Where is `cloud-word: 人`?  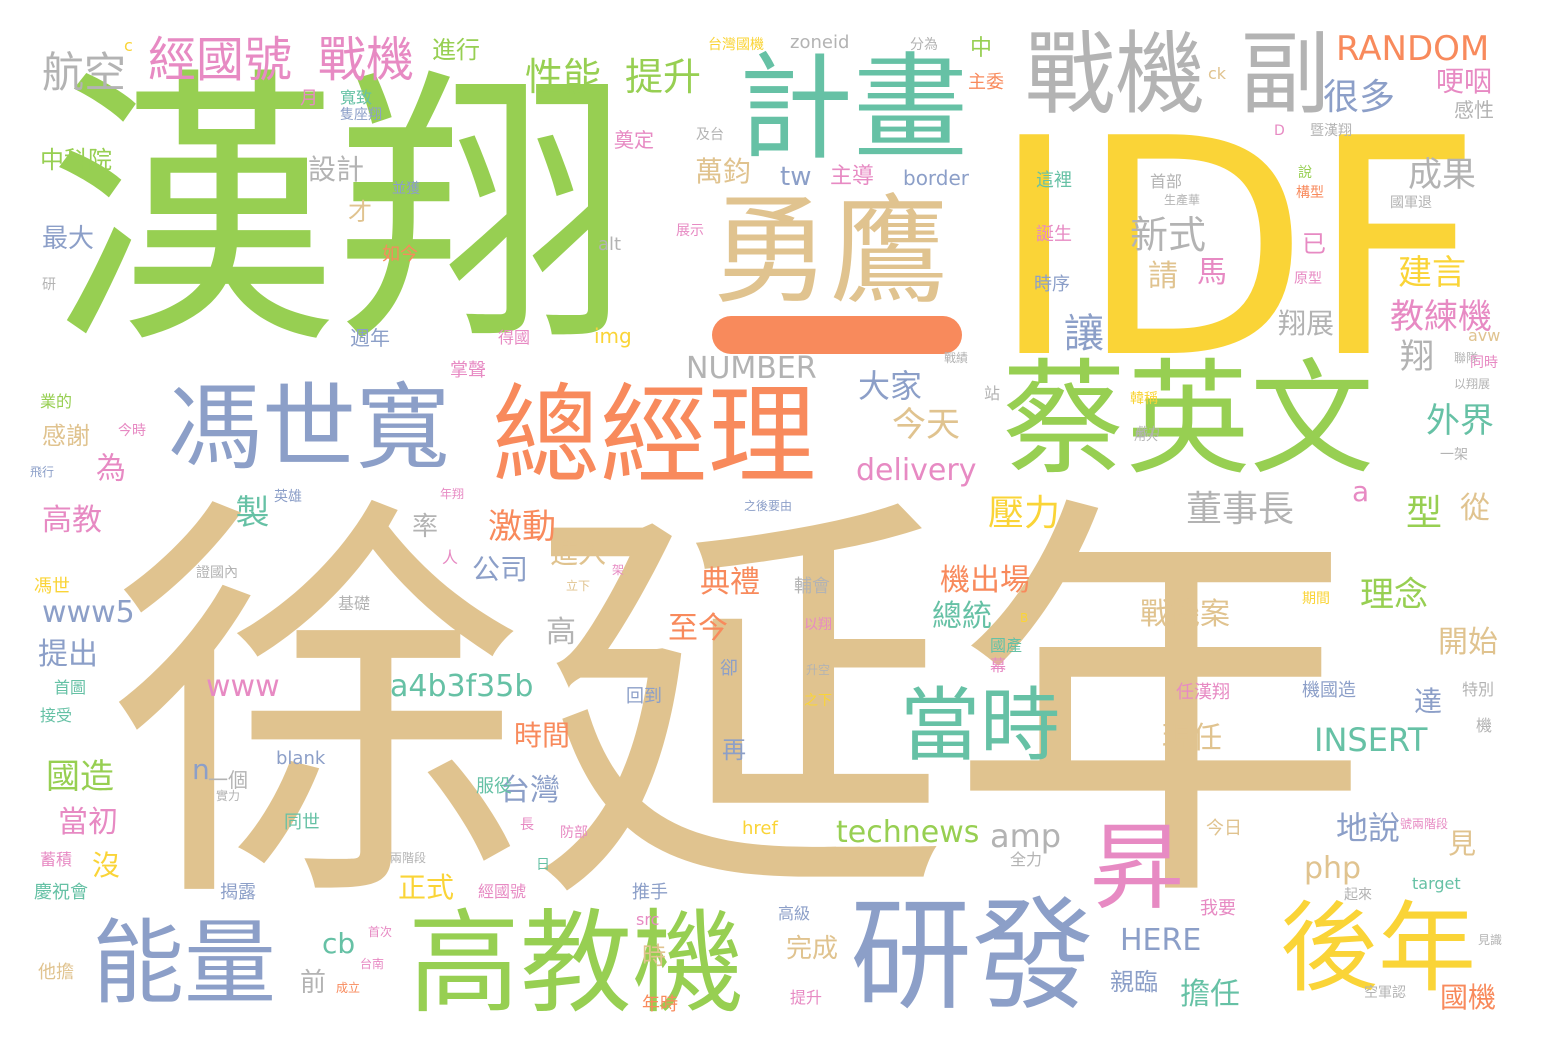 cloud-word: 人 is located at coordinates (450, 557).